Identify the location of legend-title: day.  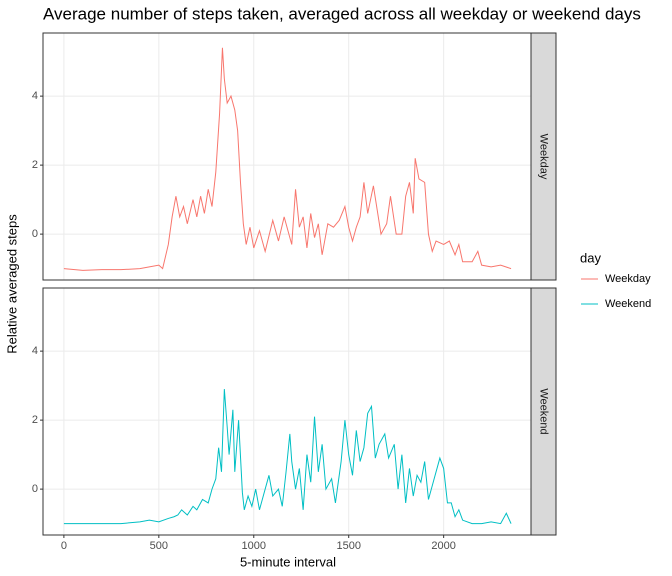
(590, 257).